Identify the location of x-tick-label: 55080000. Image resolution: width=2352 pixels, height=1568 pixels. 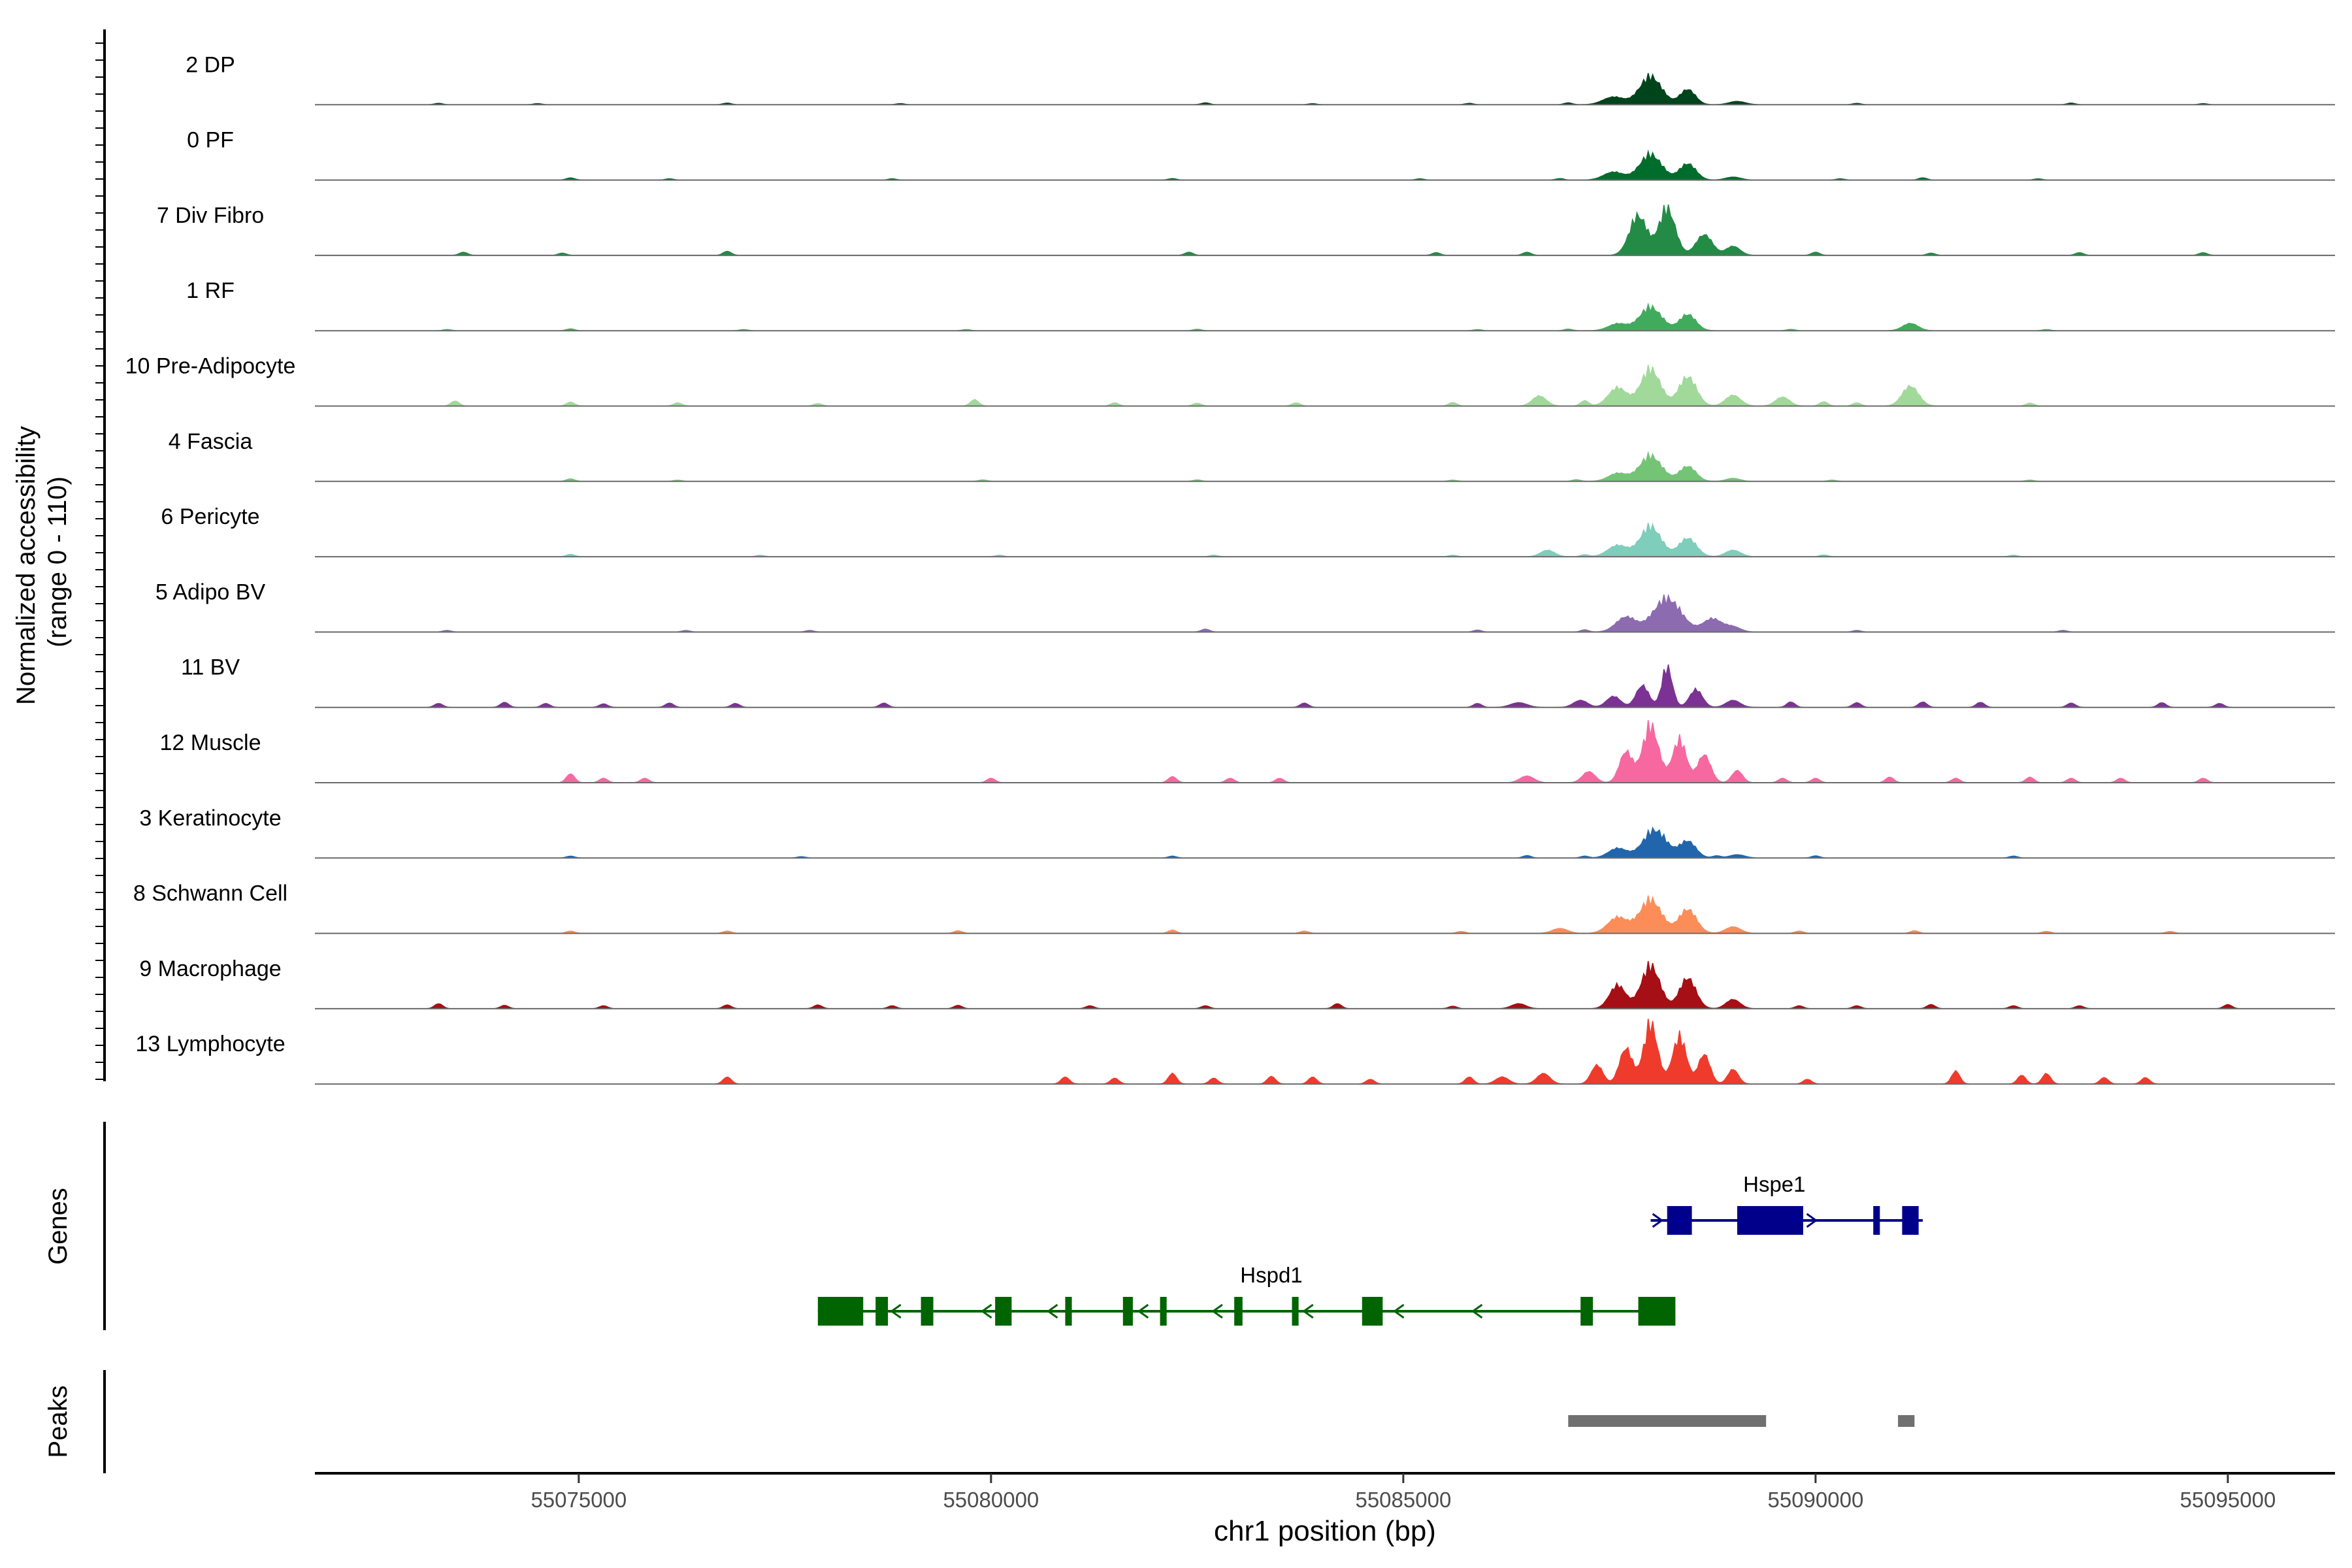
(991, 1500).